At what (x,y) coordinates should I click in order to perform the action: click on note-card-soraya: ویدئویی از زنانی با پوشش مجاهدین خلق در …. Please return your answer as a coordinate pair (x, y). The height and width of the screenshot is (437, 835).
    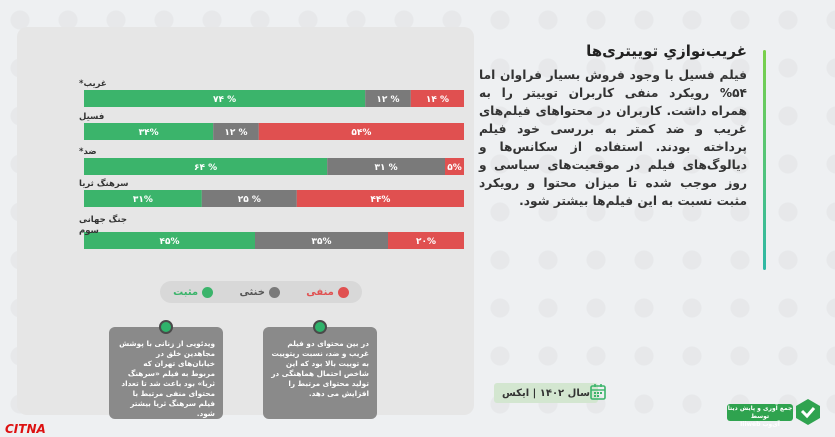
    Looking at the image, I should click on (166, 369).